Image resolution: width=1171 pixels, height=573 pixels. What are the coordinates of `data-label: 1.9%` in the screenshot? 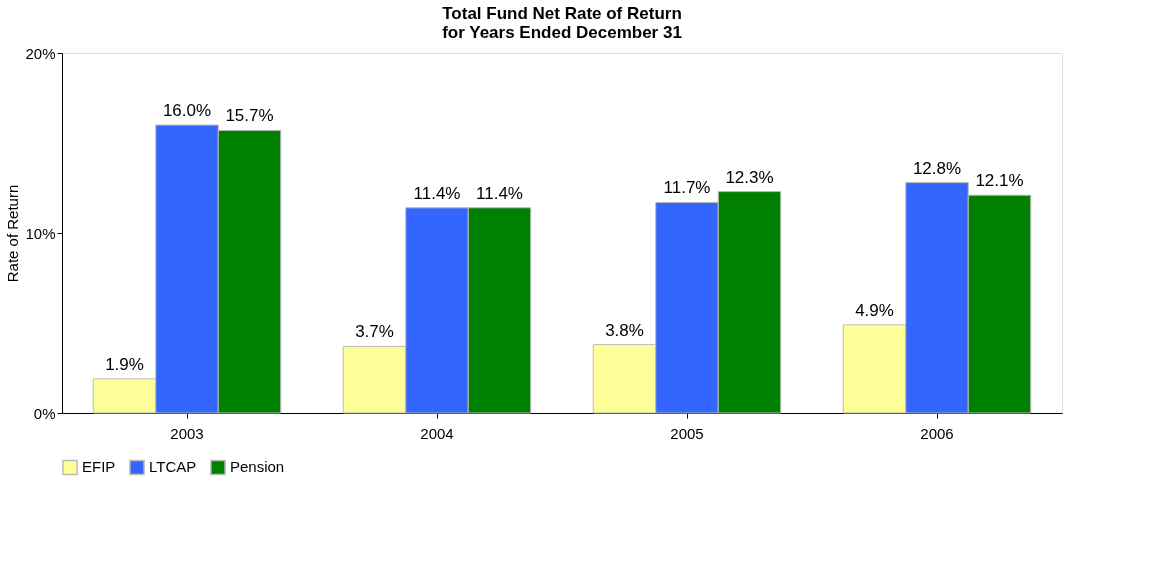 It's located at (124, 364).